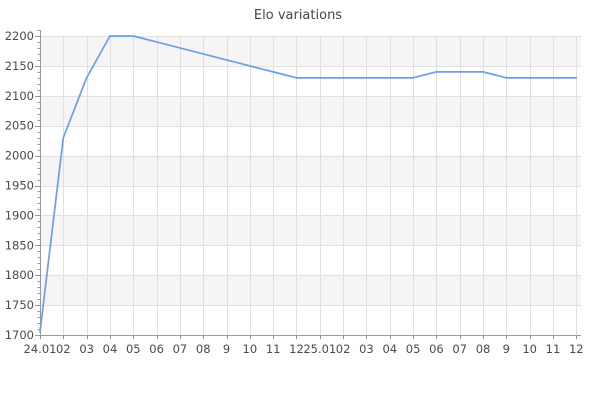 This screenshot has width=600, height=400. Describe the element at coordinates (298, 15) in the screenshot. I see `chart-title: Elo variations` at that location.